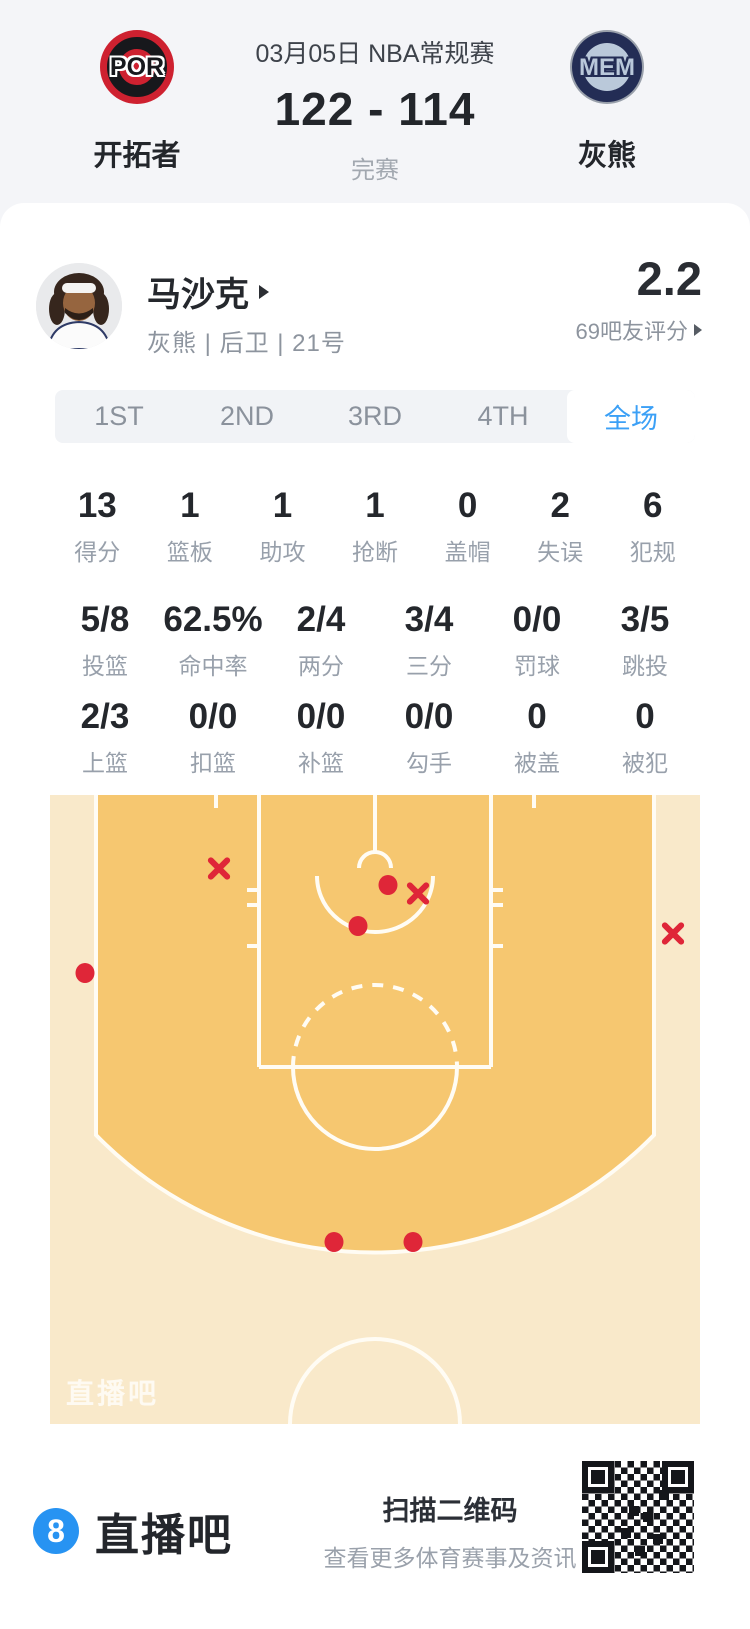 This screenshot has width=750, height=1629. What do you see at coordinates (105, 619) in the screenshot?
I see `stat-value: 5/8` at bounding box center [105, 619].